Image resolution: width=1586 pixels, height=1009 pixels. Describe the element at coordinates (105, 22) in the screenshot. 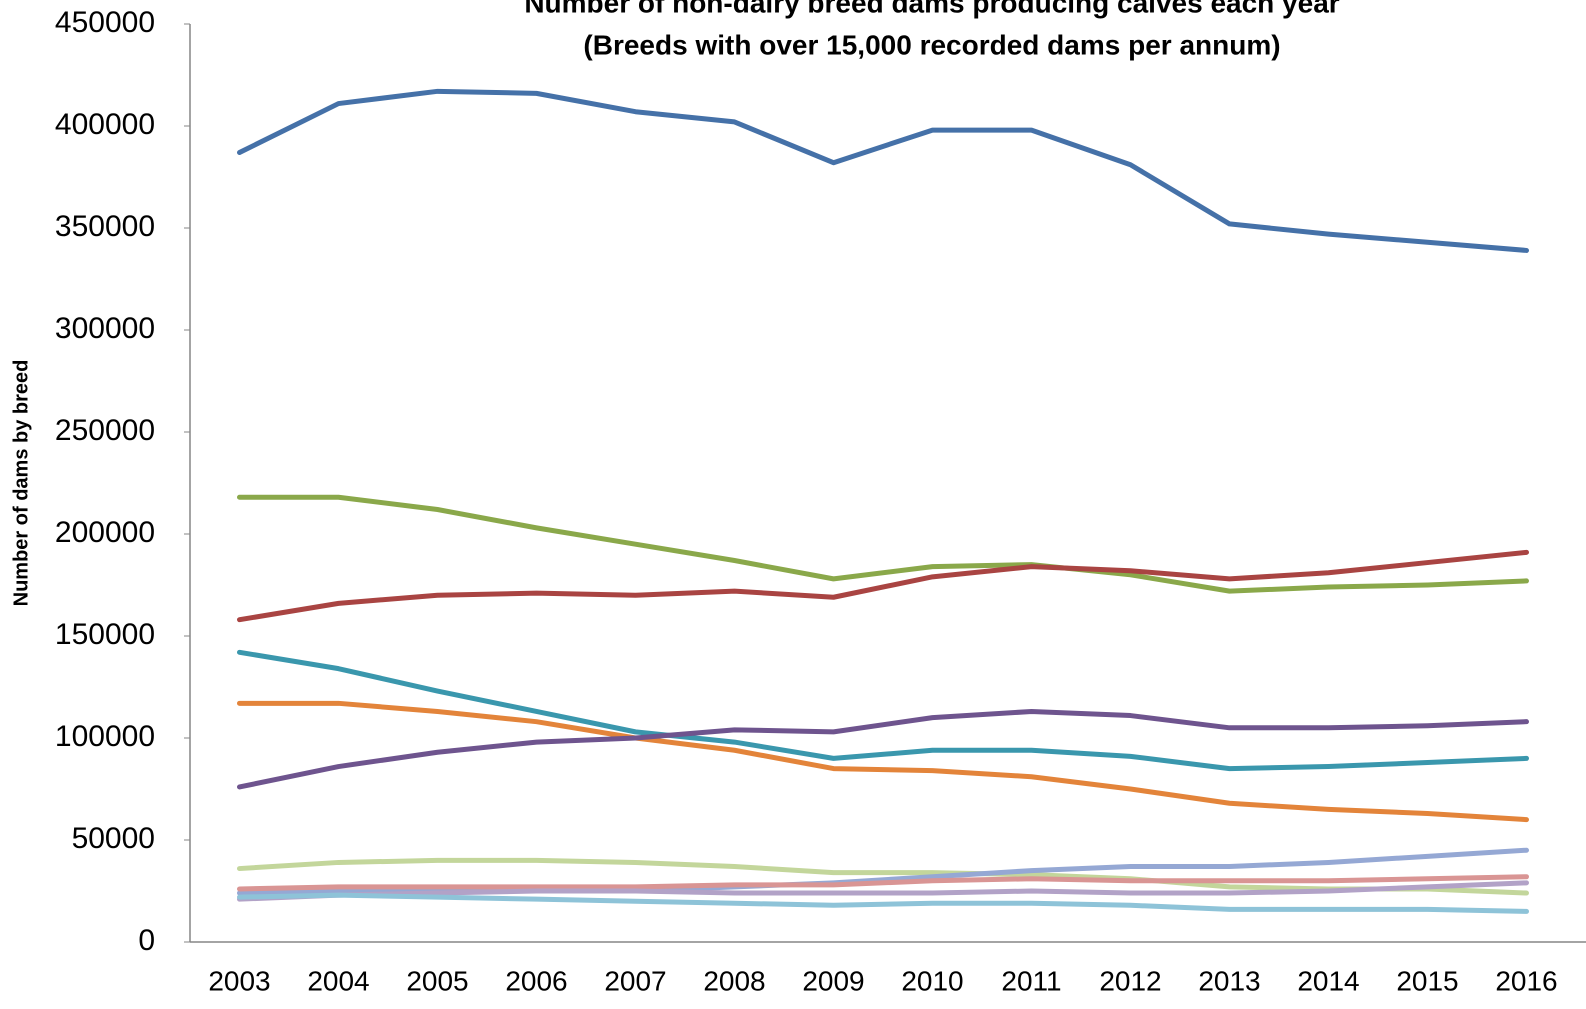

I see `y-tick-label: 450000` at that location.